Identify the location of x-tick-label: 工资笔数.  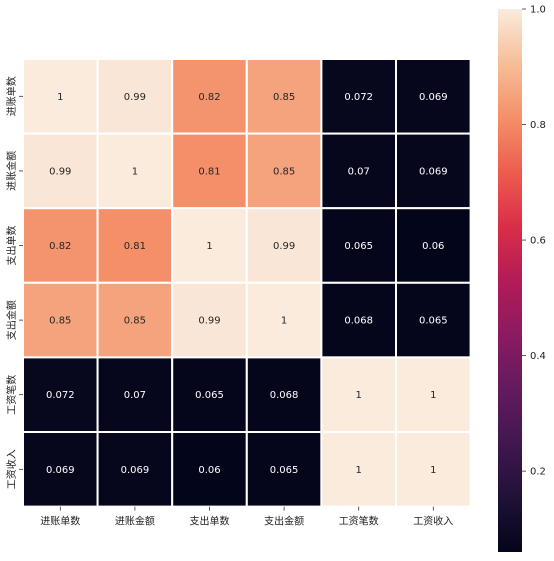
(359, 521).